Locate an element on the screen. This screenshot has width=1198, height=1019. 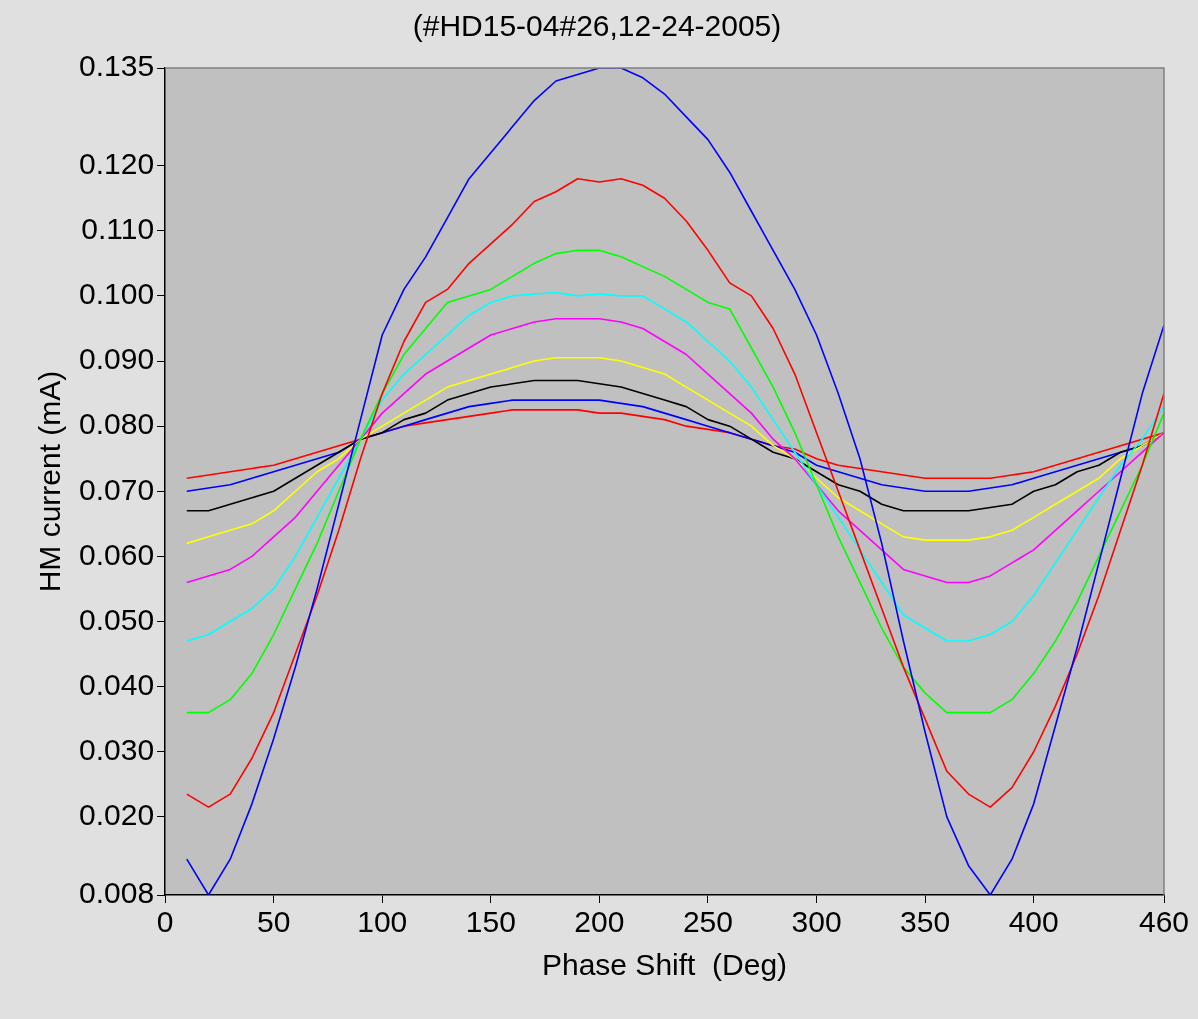
y-tick-label: 0.050 is located at coordinates (117, 619).